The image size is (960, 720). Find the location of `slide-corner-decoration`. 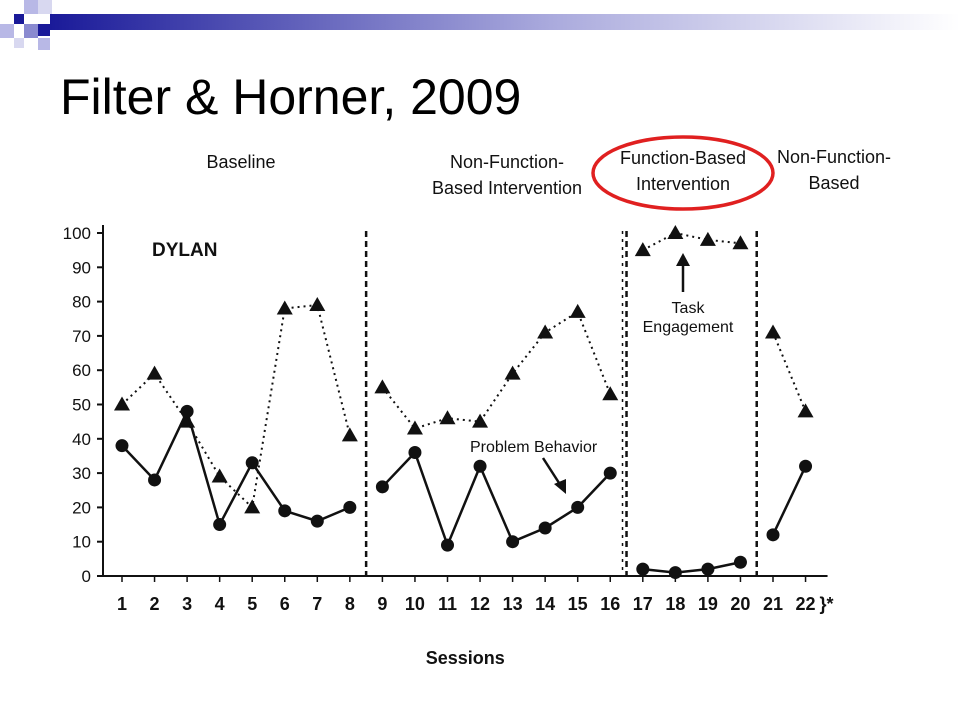

slide-corner-decoration is located at coordinates (480, 30).